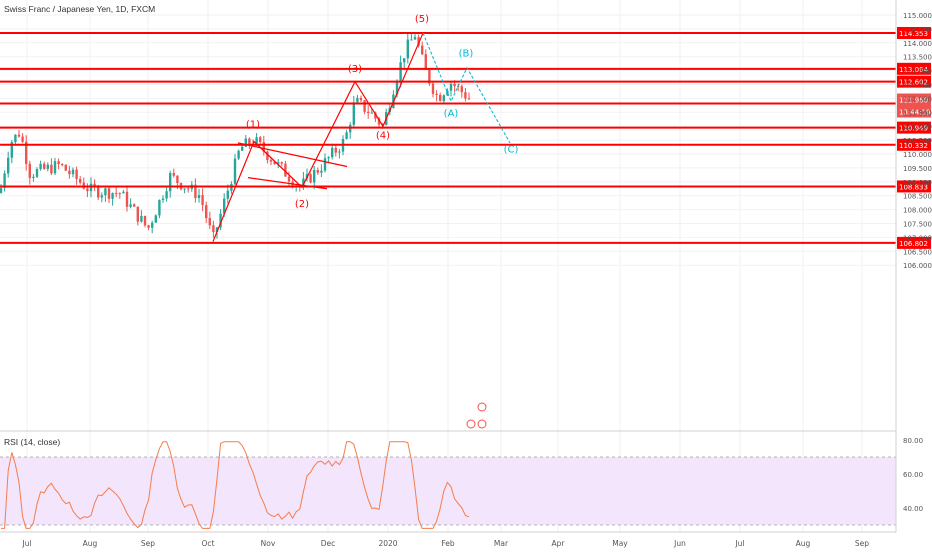  I want to click on wave-label: (5), so click(422, 19).